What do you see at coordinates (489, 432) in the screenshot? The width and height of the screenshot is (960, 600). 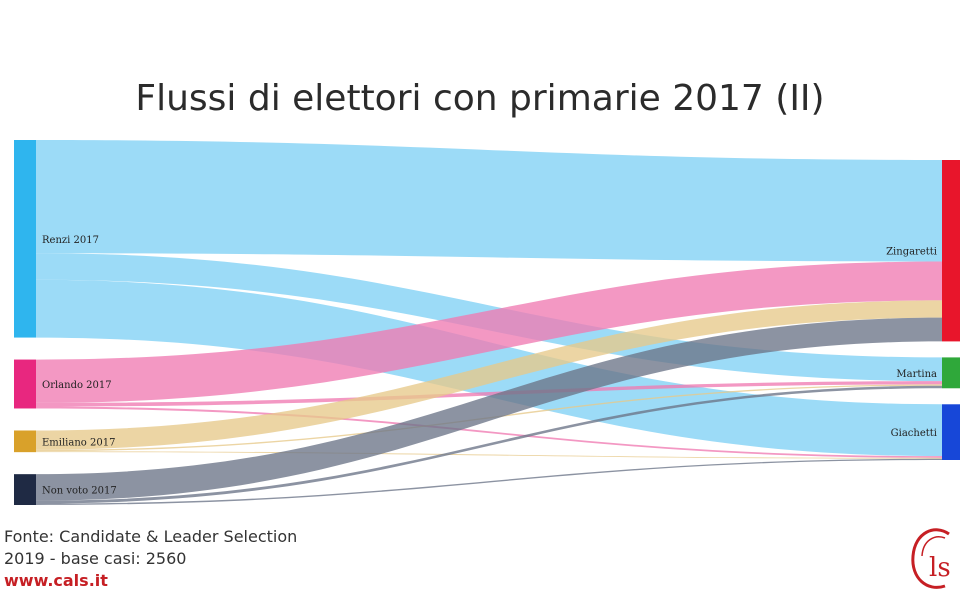 I see `flow-orlando-2017-to-giachetti` at bounding box center [489, 432].